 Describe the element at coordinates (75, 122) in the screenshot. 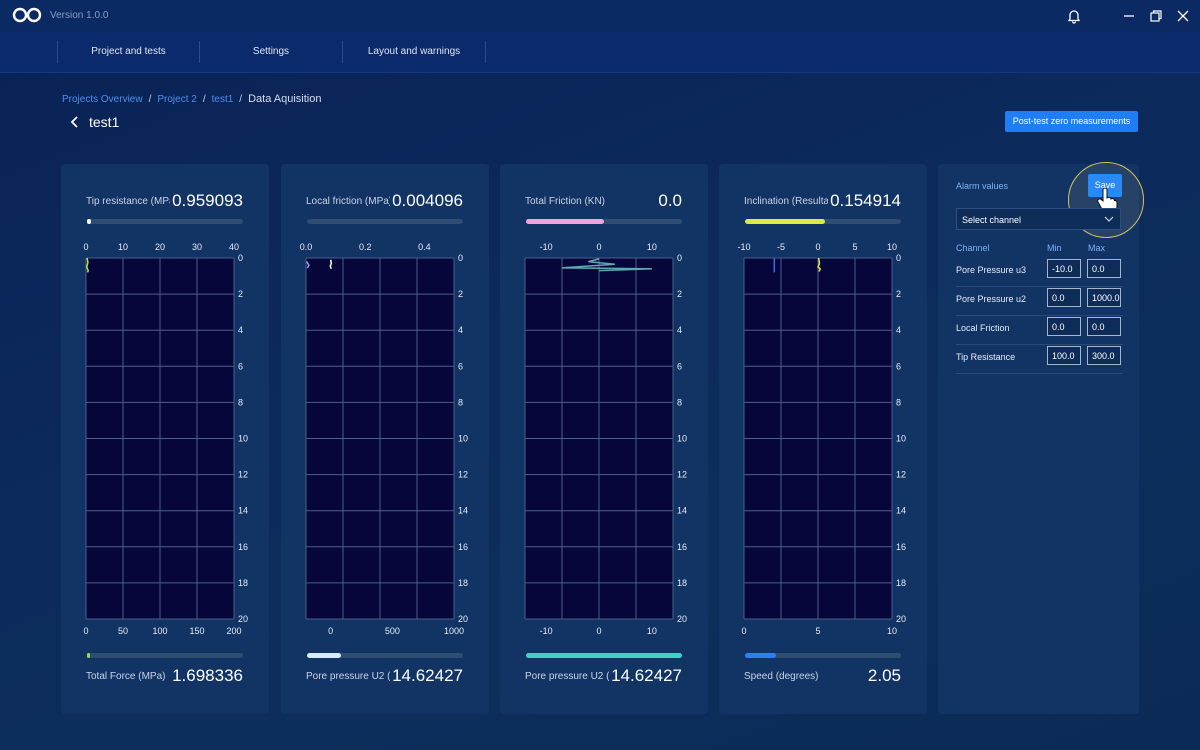

I see `back-arrow-icon` at that location.